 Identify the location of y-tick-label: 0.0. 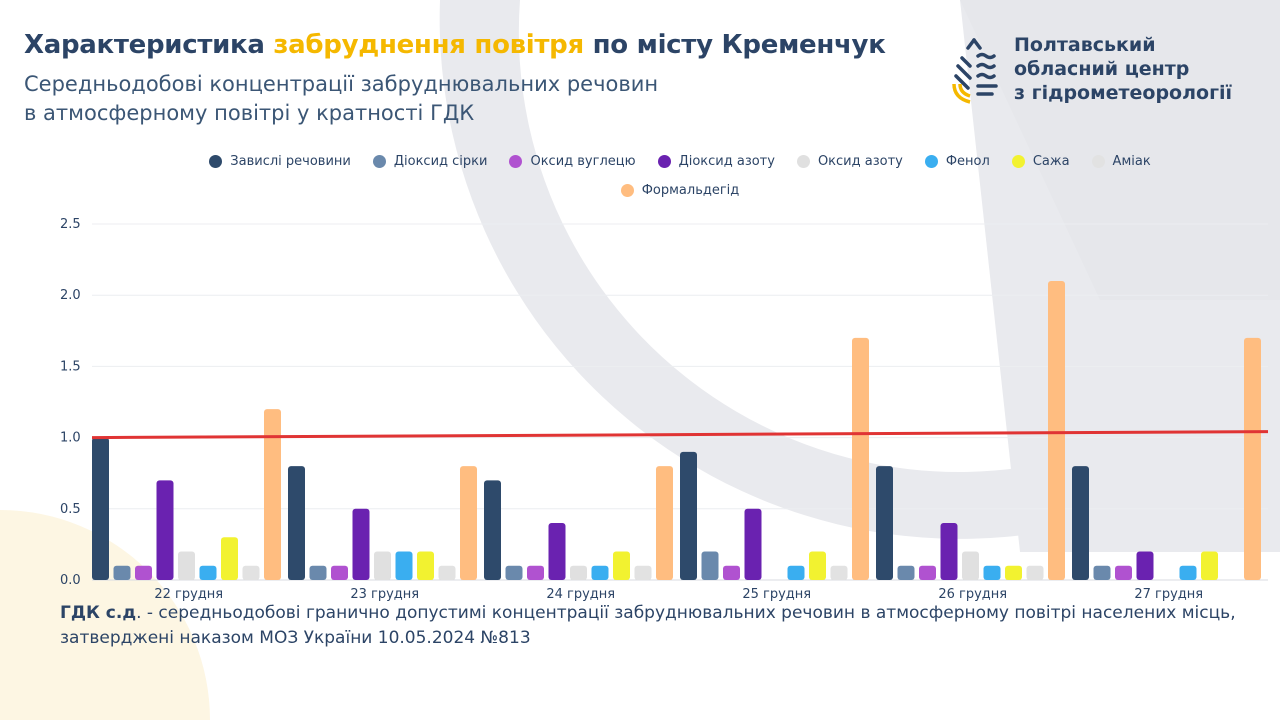
(70, 580).